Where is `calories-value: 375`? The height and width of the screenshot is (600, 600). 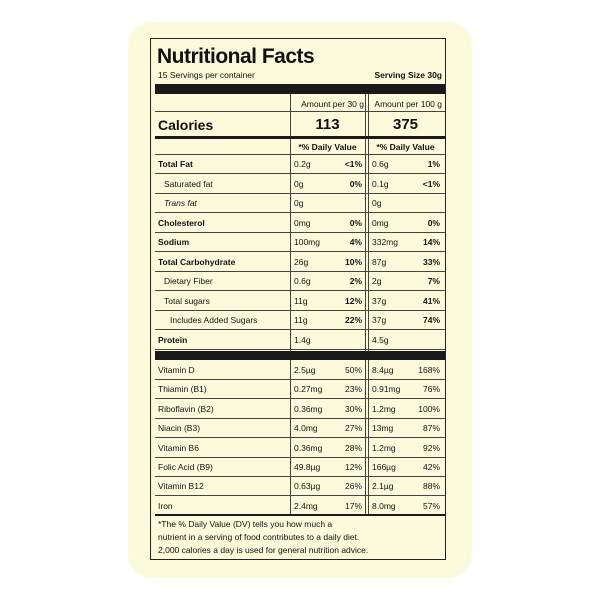 calories-value: 375 is located at coordinates (405, 124).